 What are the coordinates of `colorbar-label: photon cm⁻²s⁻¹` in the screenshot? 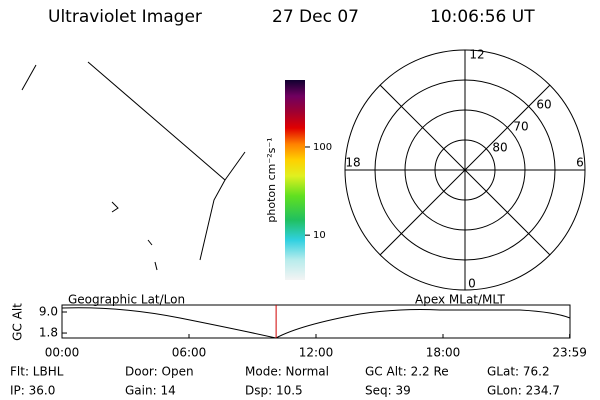 It's located at (271, 179).